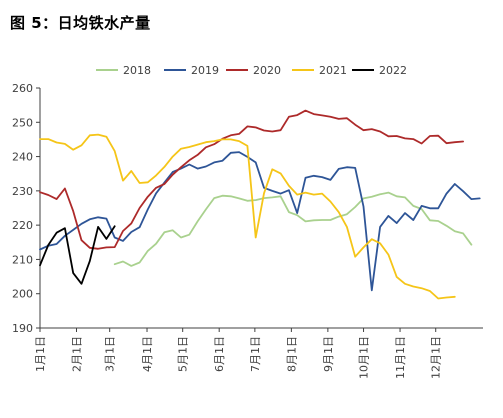  Describe the element at coordinates (110, 354) in the screenshot. I see `x-tick-label: 3月1日` at that location.